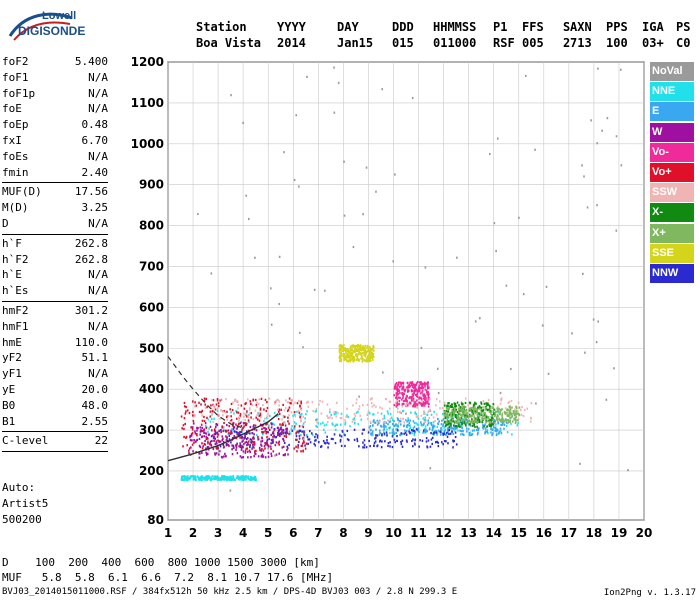 The width and height of the screenshot is (700, 600). Describe the element at coordinates (683, 43) in the screenshot. I see `header-value-11: C0` at that location.